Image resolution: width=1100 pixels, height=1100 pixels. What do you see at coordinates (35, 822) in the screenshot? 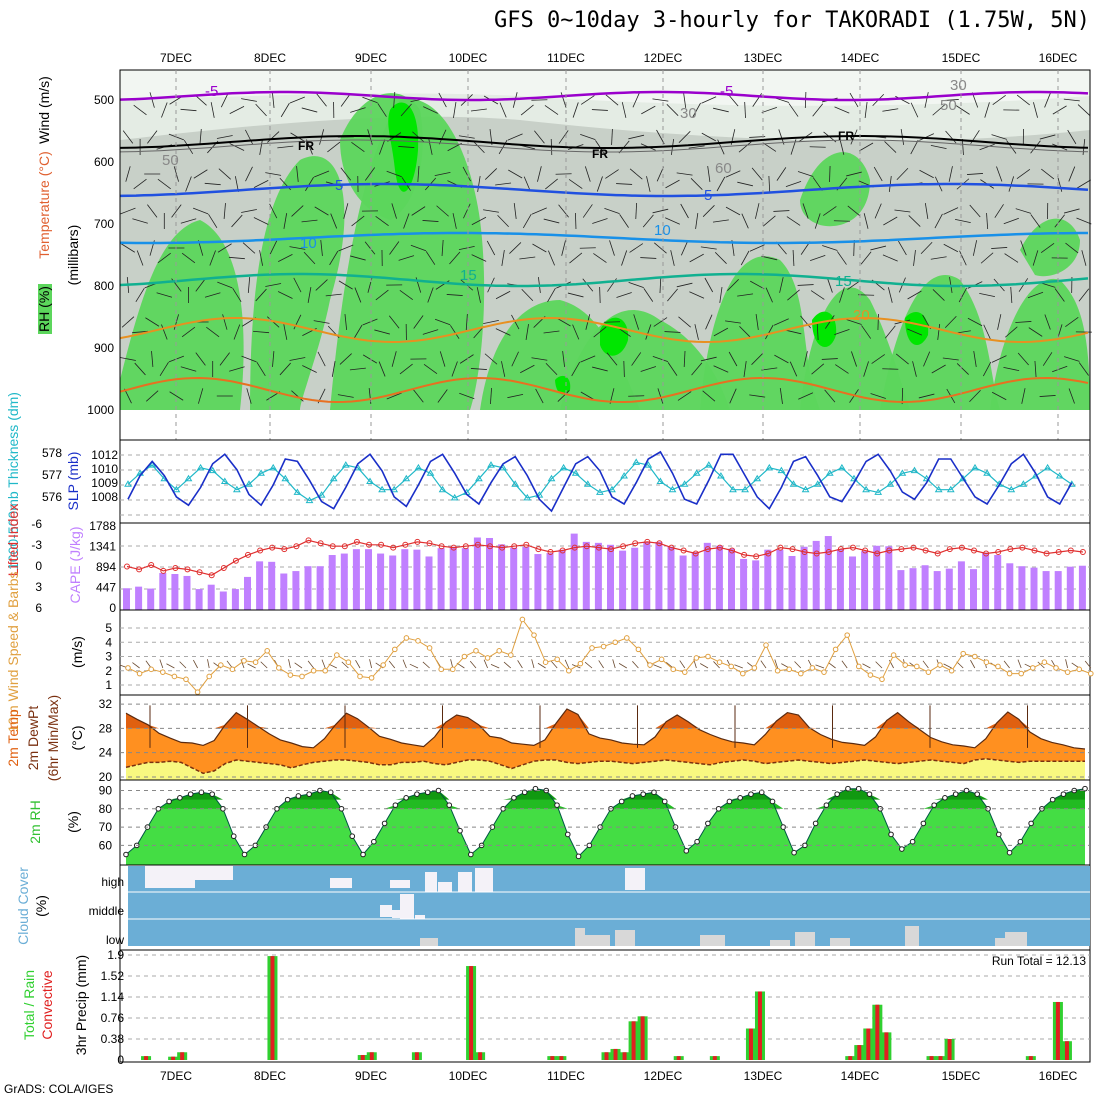
I see `rh2m-axis-label: 2m RH` at bounding box center [35, 822].